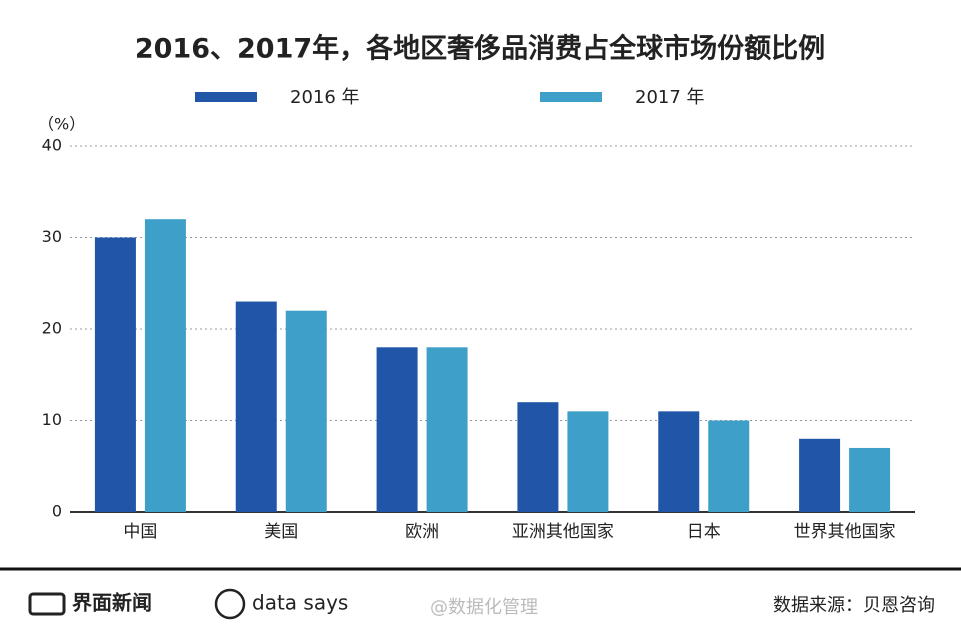 Image resolution: width=961 pixels, height=630 pixels. Describe the element at coordinates (670, 97) in the screenshot. I see `legend-label: 2017 年` at that location.